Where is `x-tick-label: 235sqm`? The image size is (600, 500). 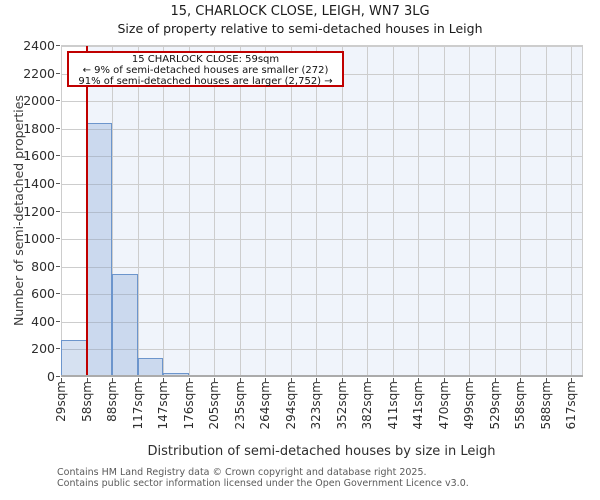
x-tick-label: 235sqm is located at coordinates (239, 405).